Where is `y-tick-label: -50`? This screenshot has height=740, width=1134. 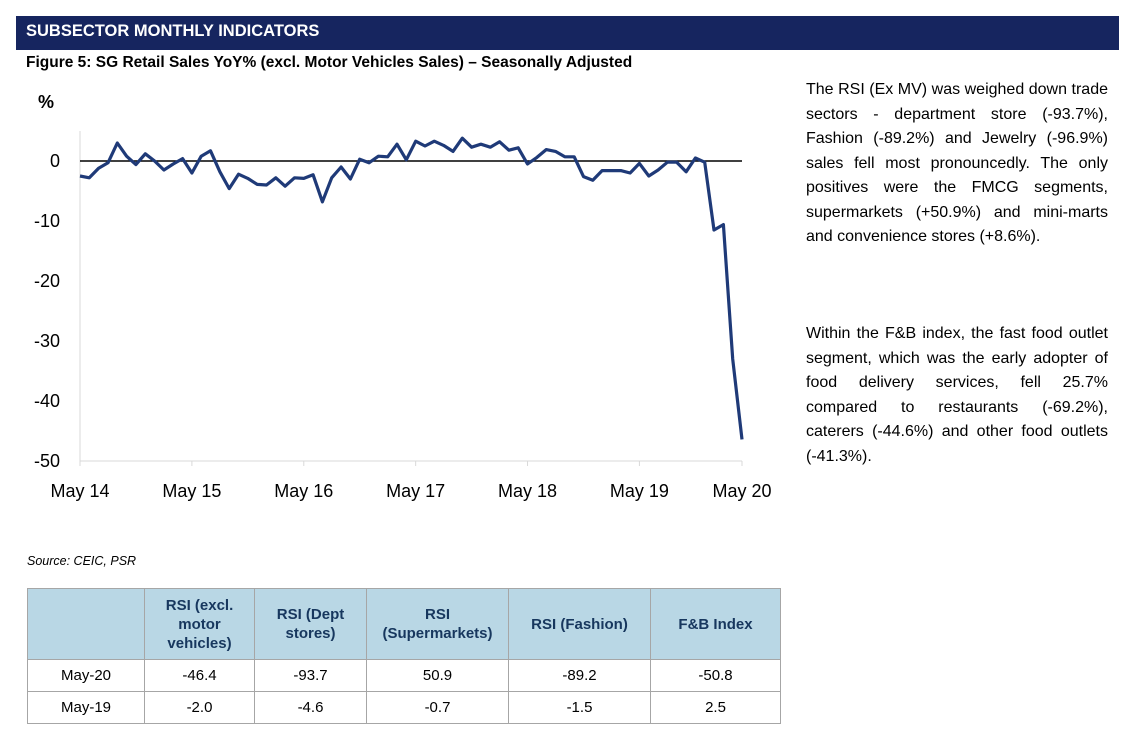
y-tick-label: -50 is located at coordinates (47, 461).